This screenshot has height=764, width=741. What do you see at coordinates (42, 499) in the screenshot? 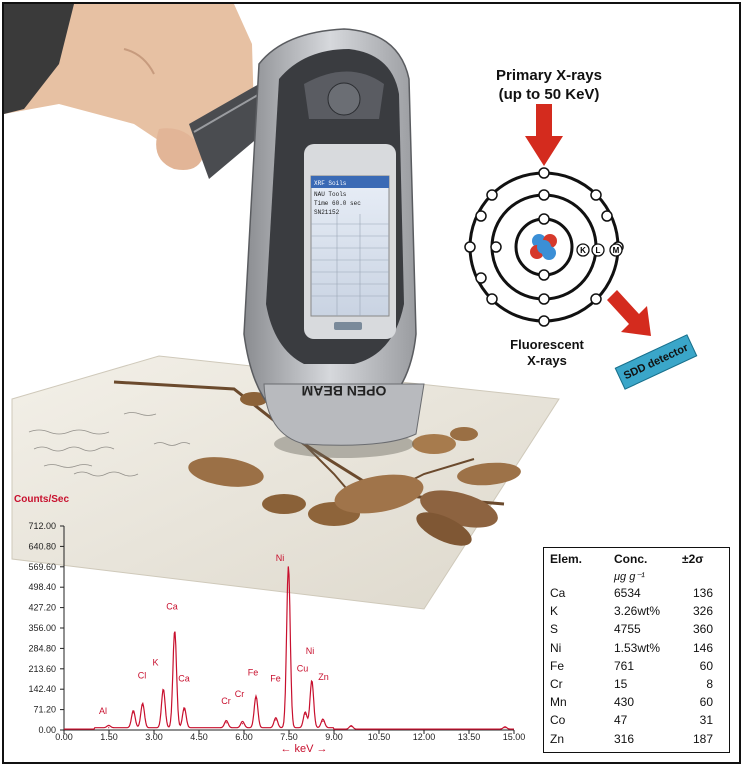
I see `spectrum-ylabel: Counts/Sec` at bounding box center [42, 499].